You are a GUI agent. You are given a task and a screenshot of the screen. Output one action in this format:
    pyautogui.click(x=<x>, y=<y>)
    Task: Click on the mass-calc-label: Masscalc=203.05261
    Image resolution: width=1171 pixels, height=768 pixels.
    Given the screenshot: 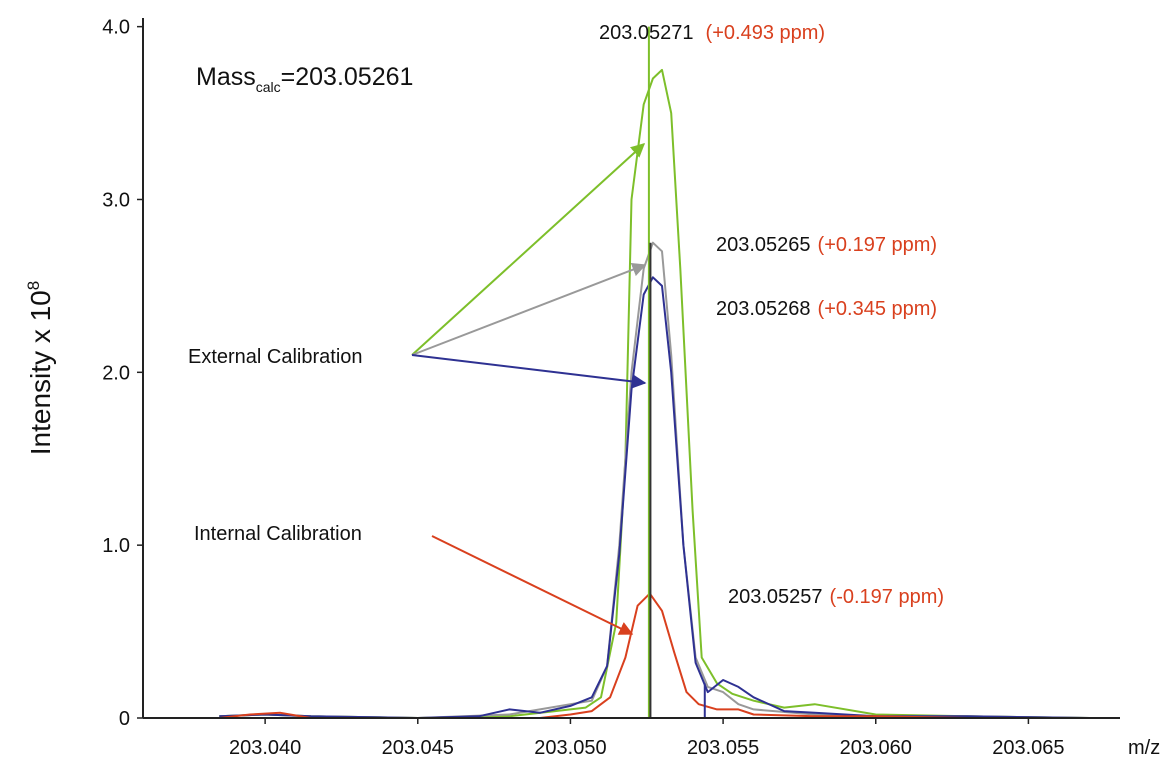 What is the action you would take?
    pyautogui.click(x=304, y=79)
    